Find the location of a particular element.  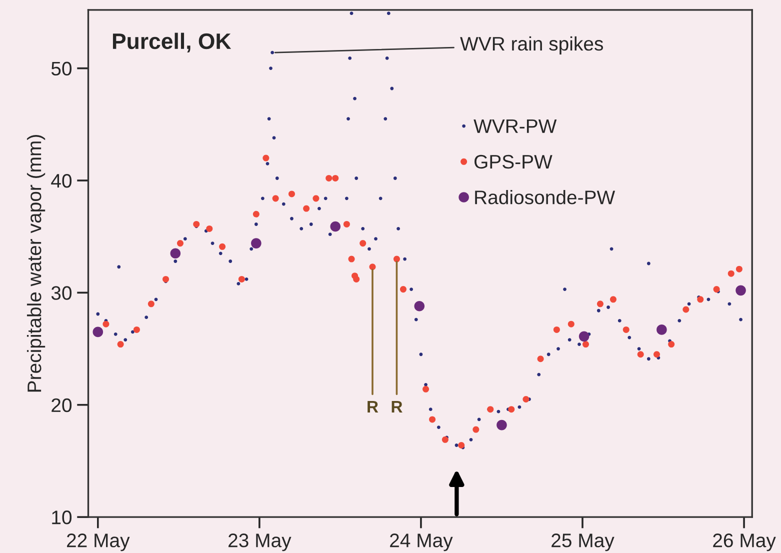

x-tick-label: 23 May is located at coordinates (260, 543).